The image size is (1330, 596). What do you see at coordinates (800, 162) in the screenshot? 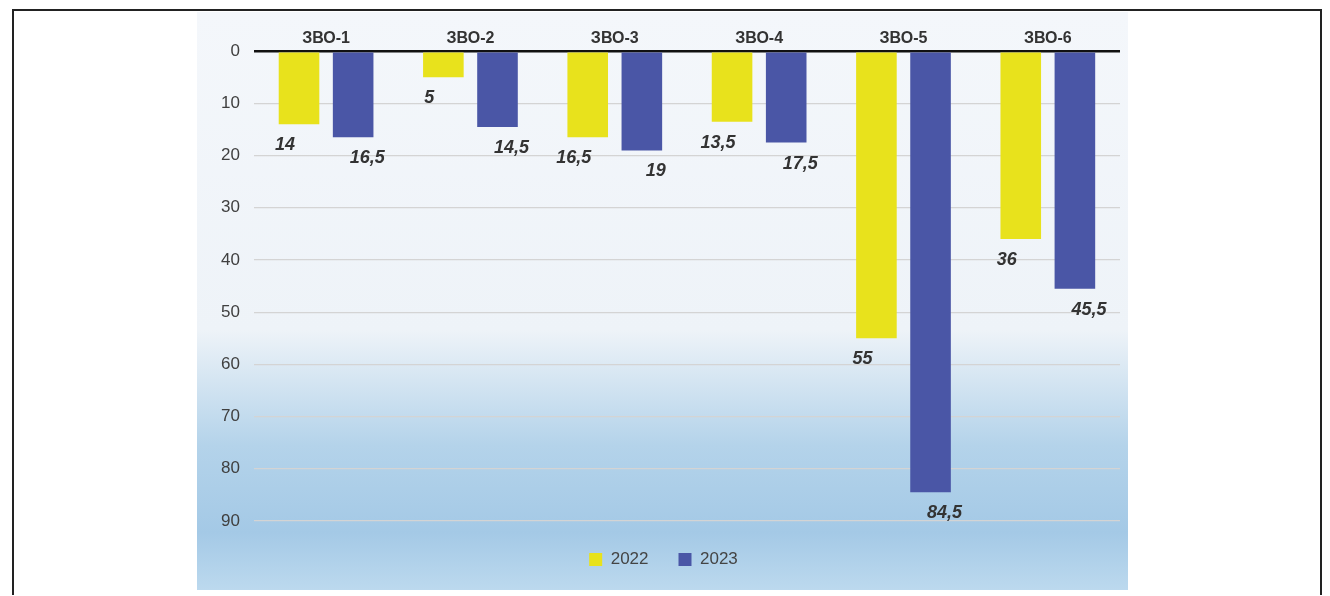
I see `data-label: 17,5` at bounding box center [800, 162].